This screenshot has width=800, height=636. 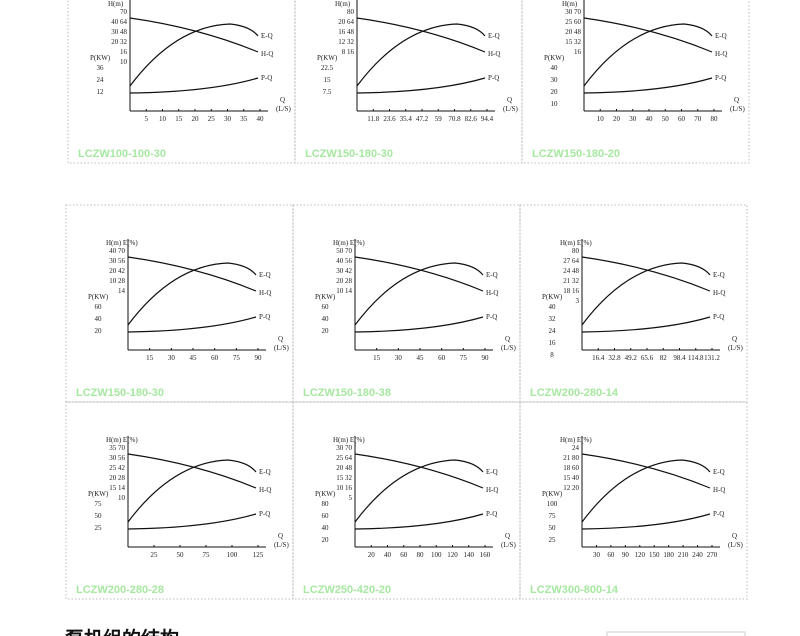 I want to click on power-tick-label: 40, so click(x=326, y=528).